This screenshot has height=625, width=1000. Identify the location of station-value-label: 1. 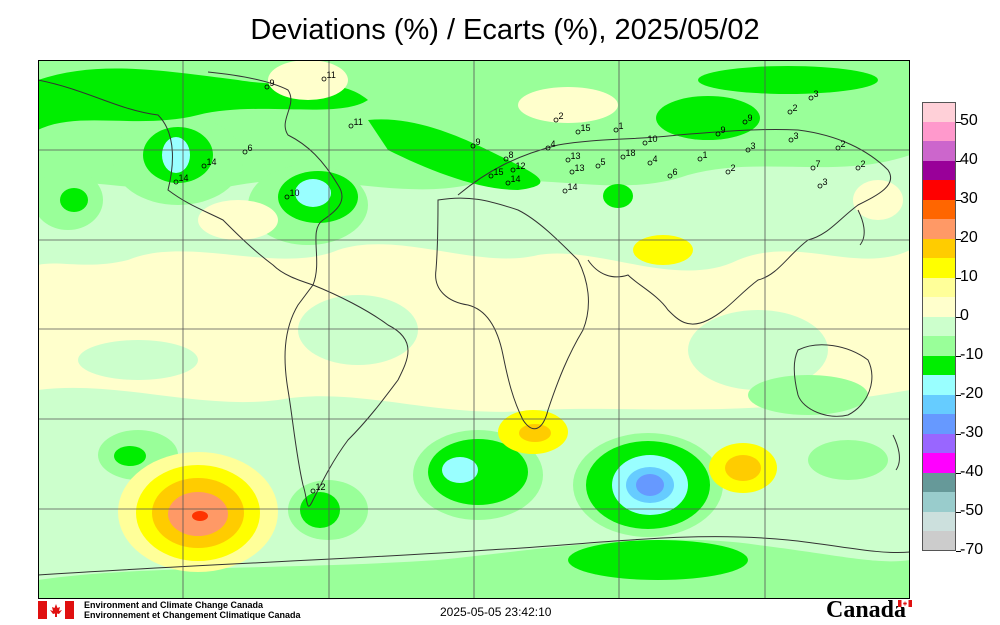
(705, 155).